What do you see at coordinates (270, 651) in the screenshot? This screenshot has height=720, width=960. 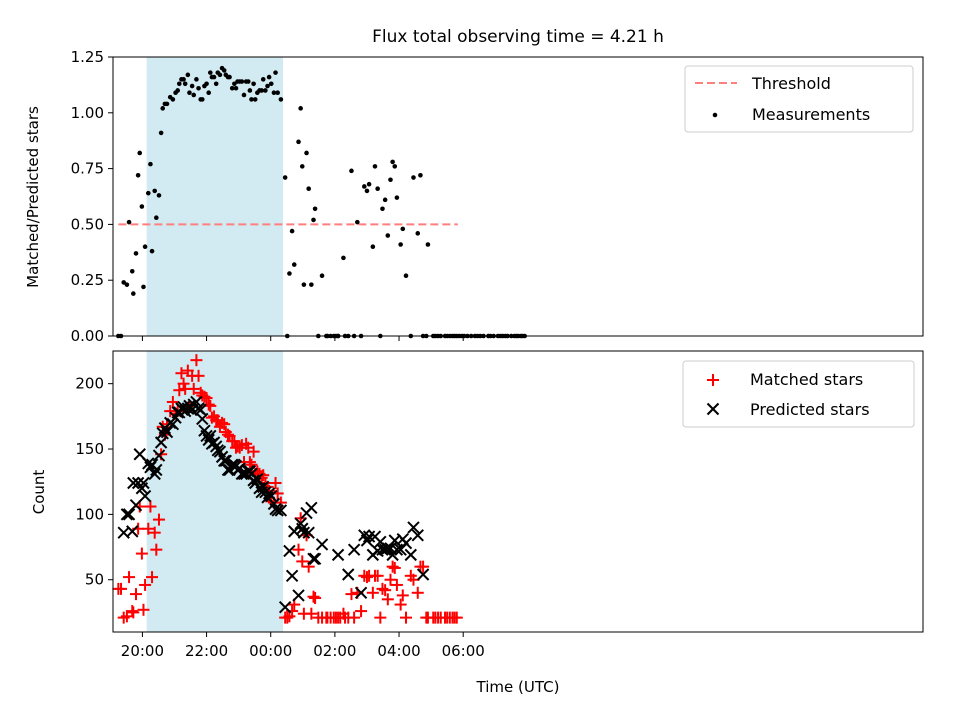 I see `x-tick-label: 00:00` at bounding box center [270, 651].